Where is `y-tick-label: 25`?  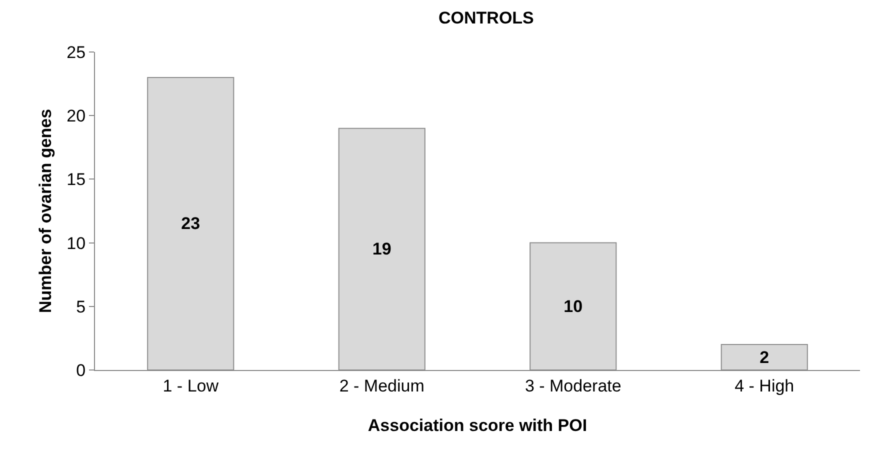 y-tick-label: 25 is located at coordinates (76, 52).